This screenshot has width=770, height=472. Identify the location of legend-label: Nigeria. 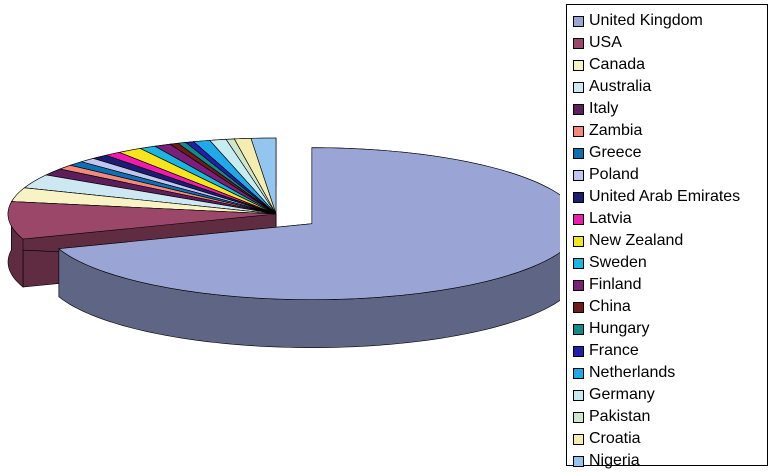
(614, 460).